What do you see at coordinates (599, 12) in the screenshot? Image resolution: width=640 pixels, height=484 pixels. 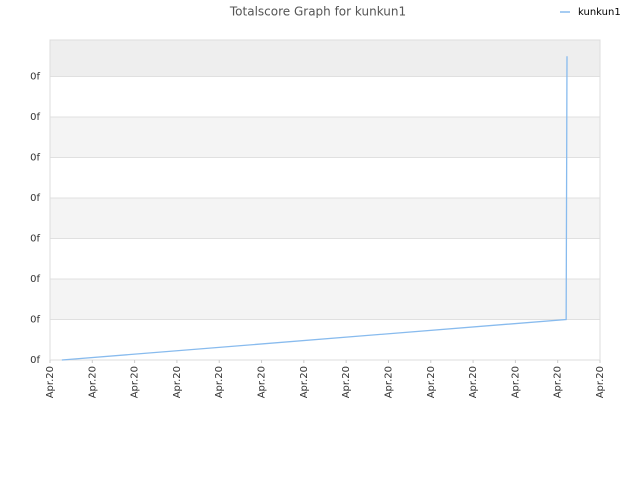 I see `legend-label: kunkun1` at bounding box center [599, 12].